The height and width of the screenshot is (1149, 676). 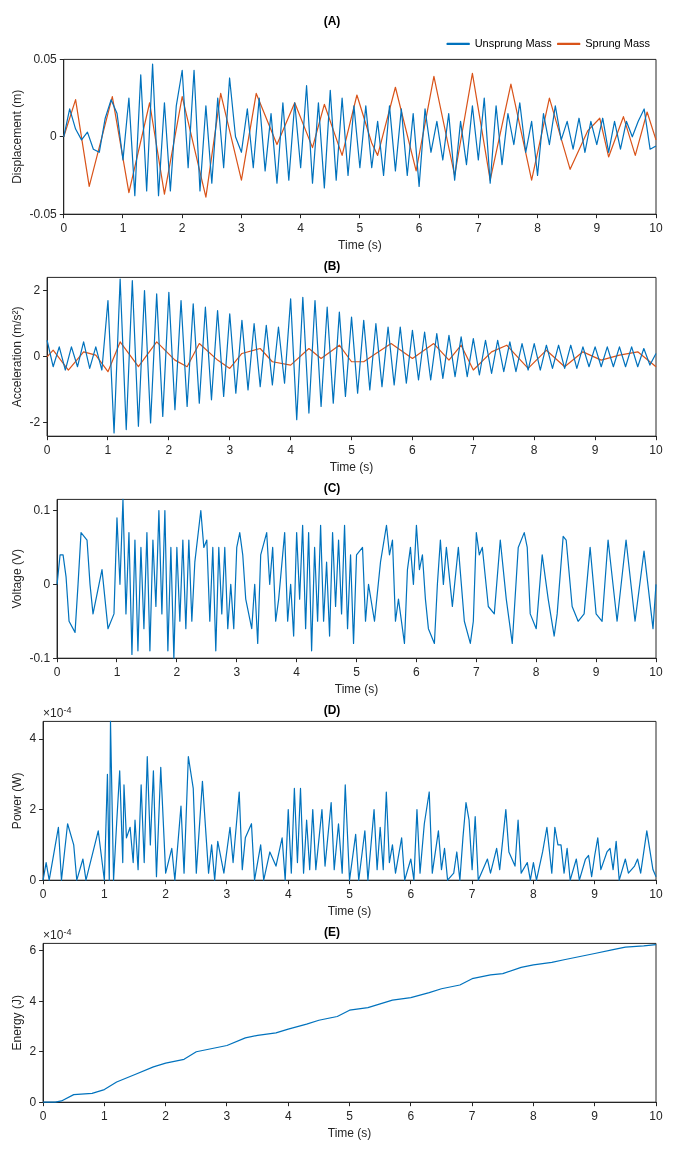 What do you see at coordinates (618, 42) in the screenshot?
I see `legend-label: Sprung Mass` at bounding box center [618, 42].